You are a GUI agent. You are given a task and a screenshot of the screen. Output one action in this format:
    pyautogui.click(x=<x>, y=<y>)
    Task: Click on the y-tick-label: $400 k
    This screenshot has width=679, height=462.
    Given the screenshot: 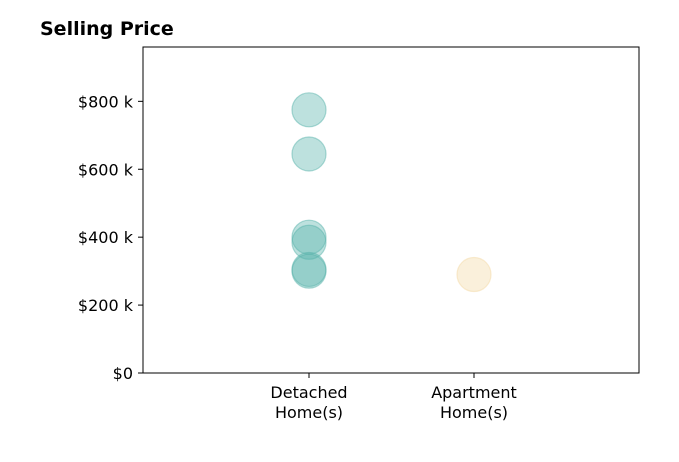 What is the action you would take?
    pyautogui.click(x=106, y=237)
    